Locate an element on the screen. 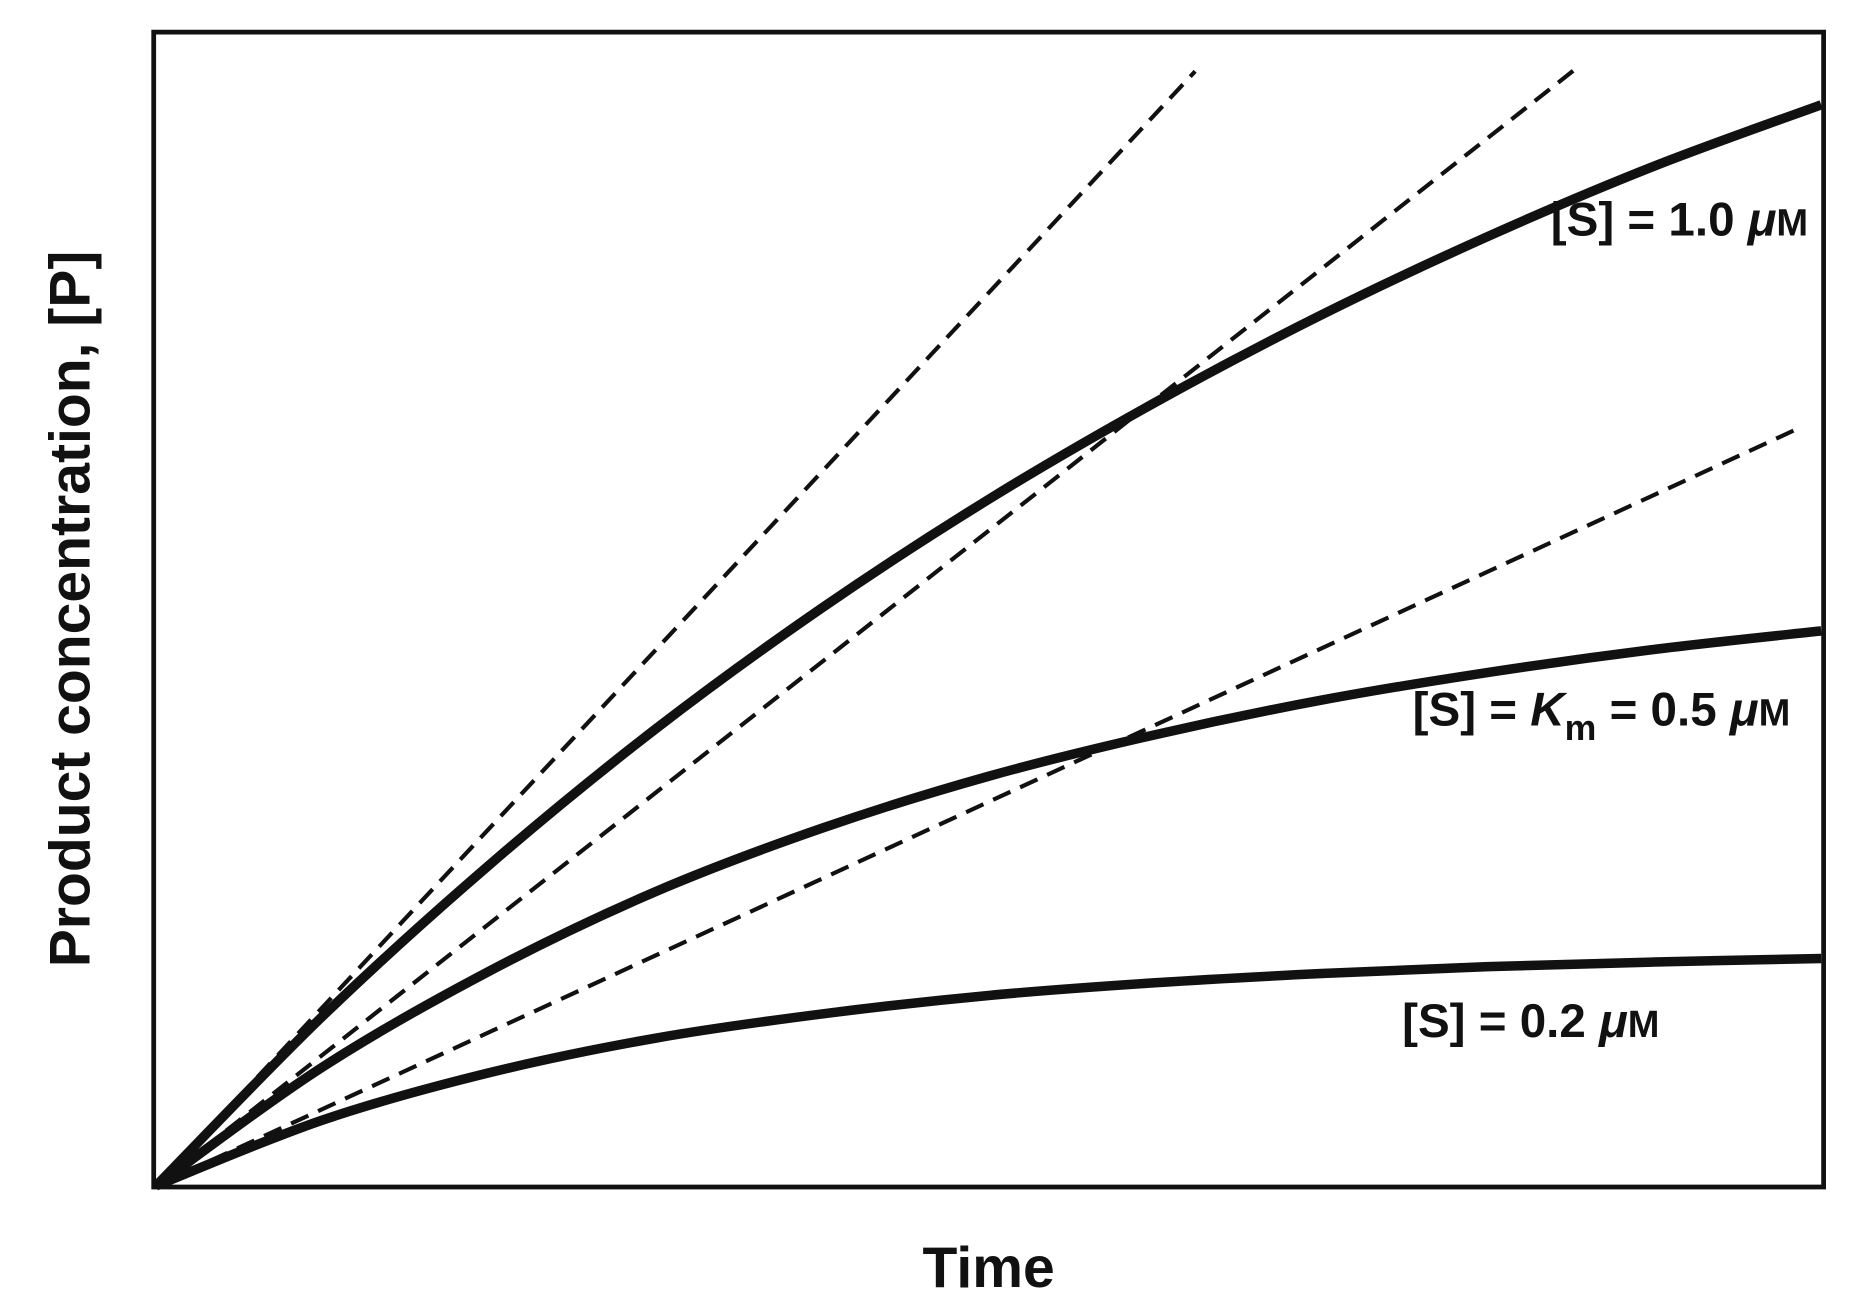 Image resolution: width=1856 pixels, height=1300 pixels. label-s-km-0-5: [S] = Km = 0.5 μM is located at coordinates (1602, 716).